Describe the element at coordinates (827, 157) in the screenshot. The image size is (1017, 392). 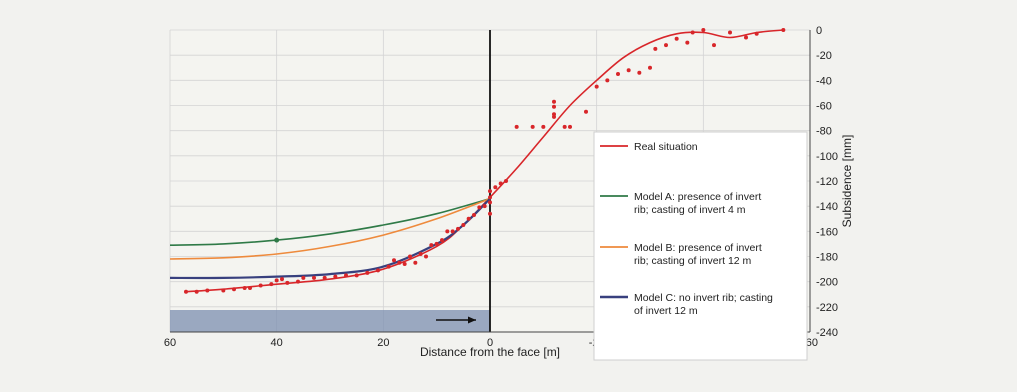
I see `y-tick-label: -100` at that location.